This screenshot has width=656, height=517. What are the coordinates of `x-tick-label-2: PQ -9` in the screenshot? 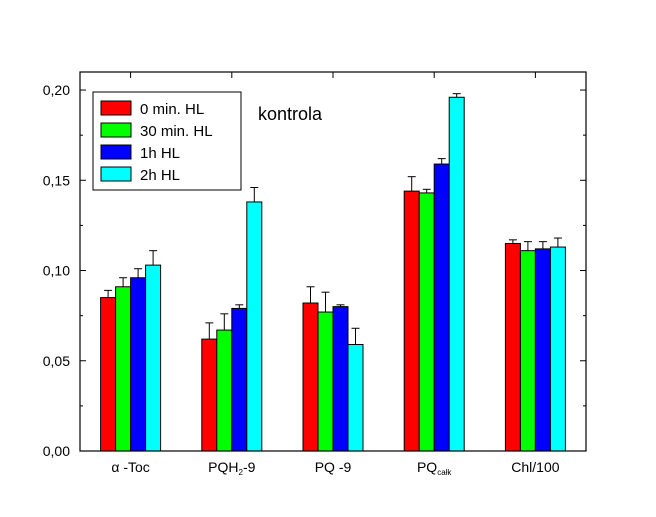 It's located at (333, 467).